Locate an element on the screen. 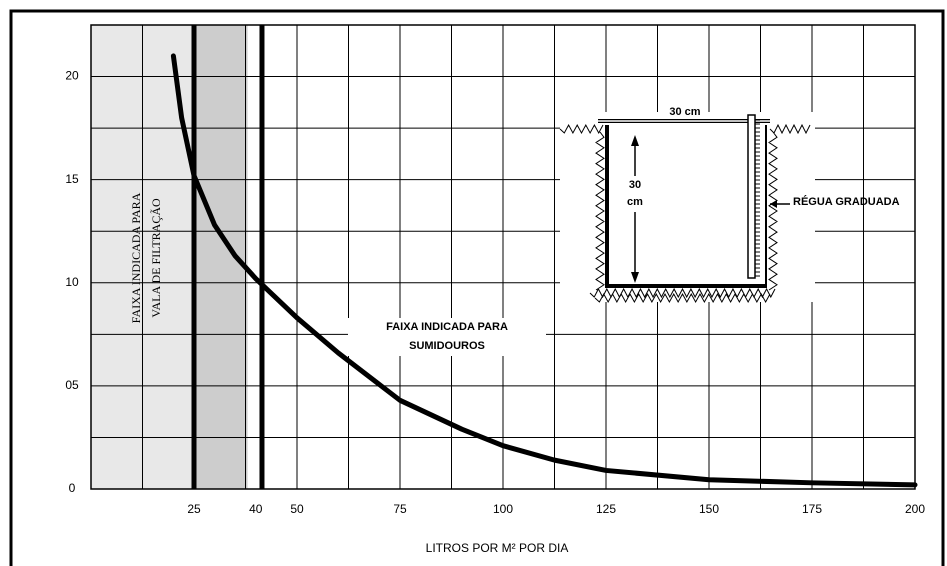 Image resolution: width=947 pixels, height=566 pixels. inset-bg is located at coordinates (687, 207).